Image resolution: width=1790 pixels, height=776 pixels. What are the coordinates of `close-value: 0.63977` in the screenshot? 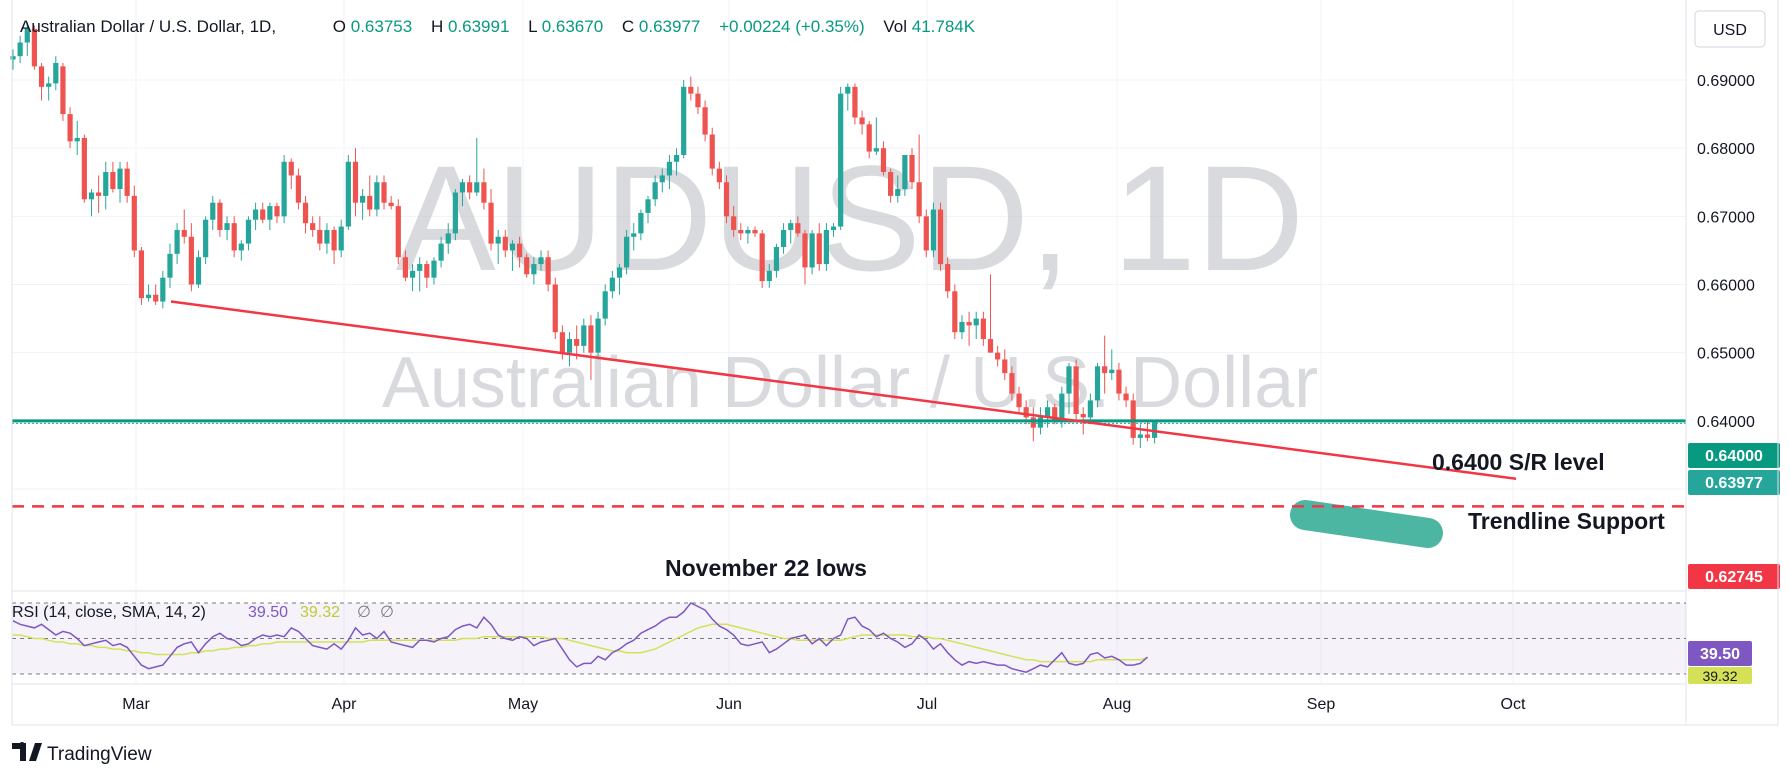 It's located at (669, 26).